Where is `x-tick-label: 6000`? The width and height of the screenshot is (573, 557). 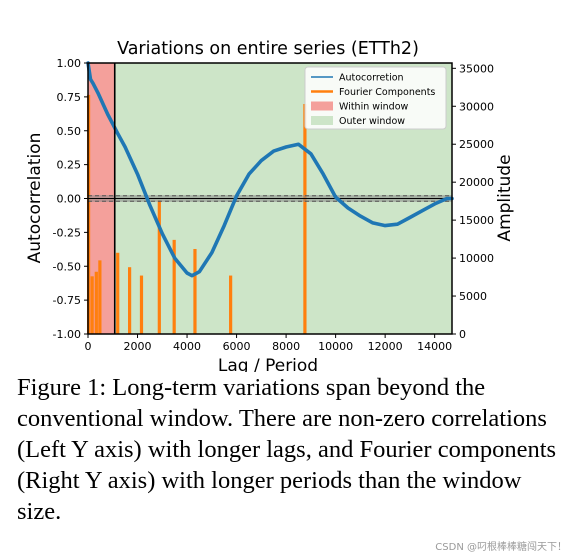
x-tick-label: 6000 is located at coordinates (237, 346).